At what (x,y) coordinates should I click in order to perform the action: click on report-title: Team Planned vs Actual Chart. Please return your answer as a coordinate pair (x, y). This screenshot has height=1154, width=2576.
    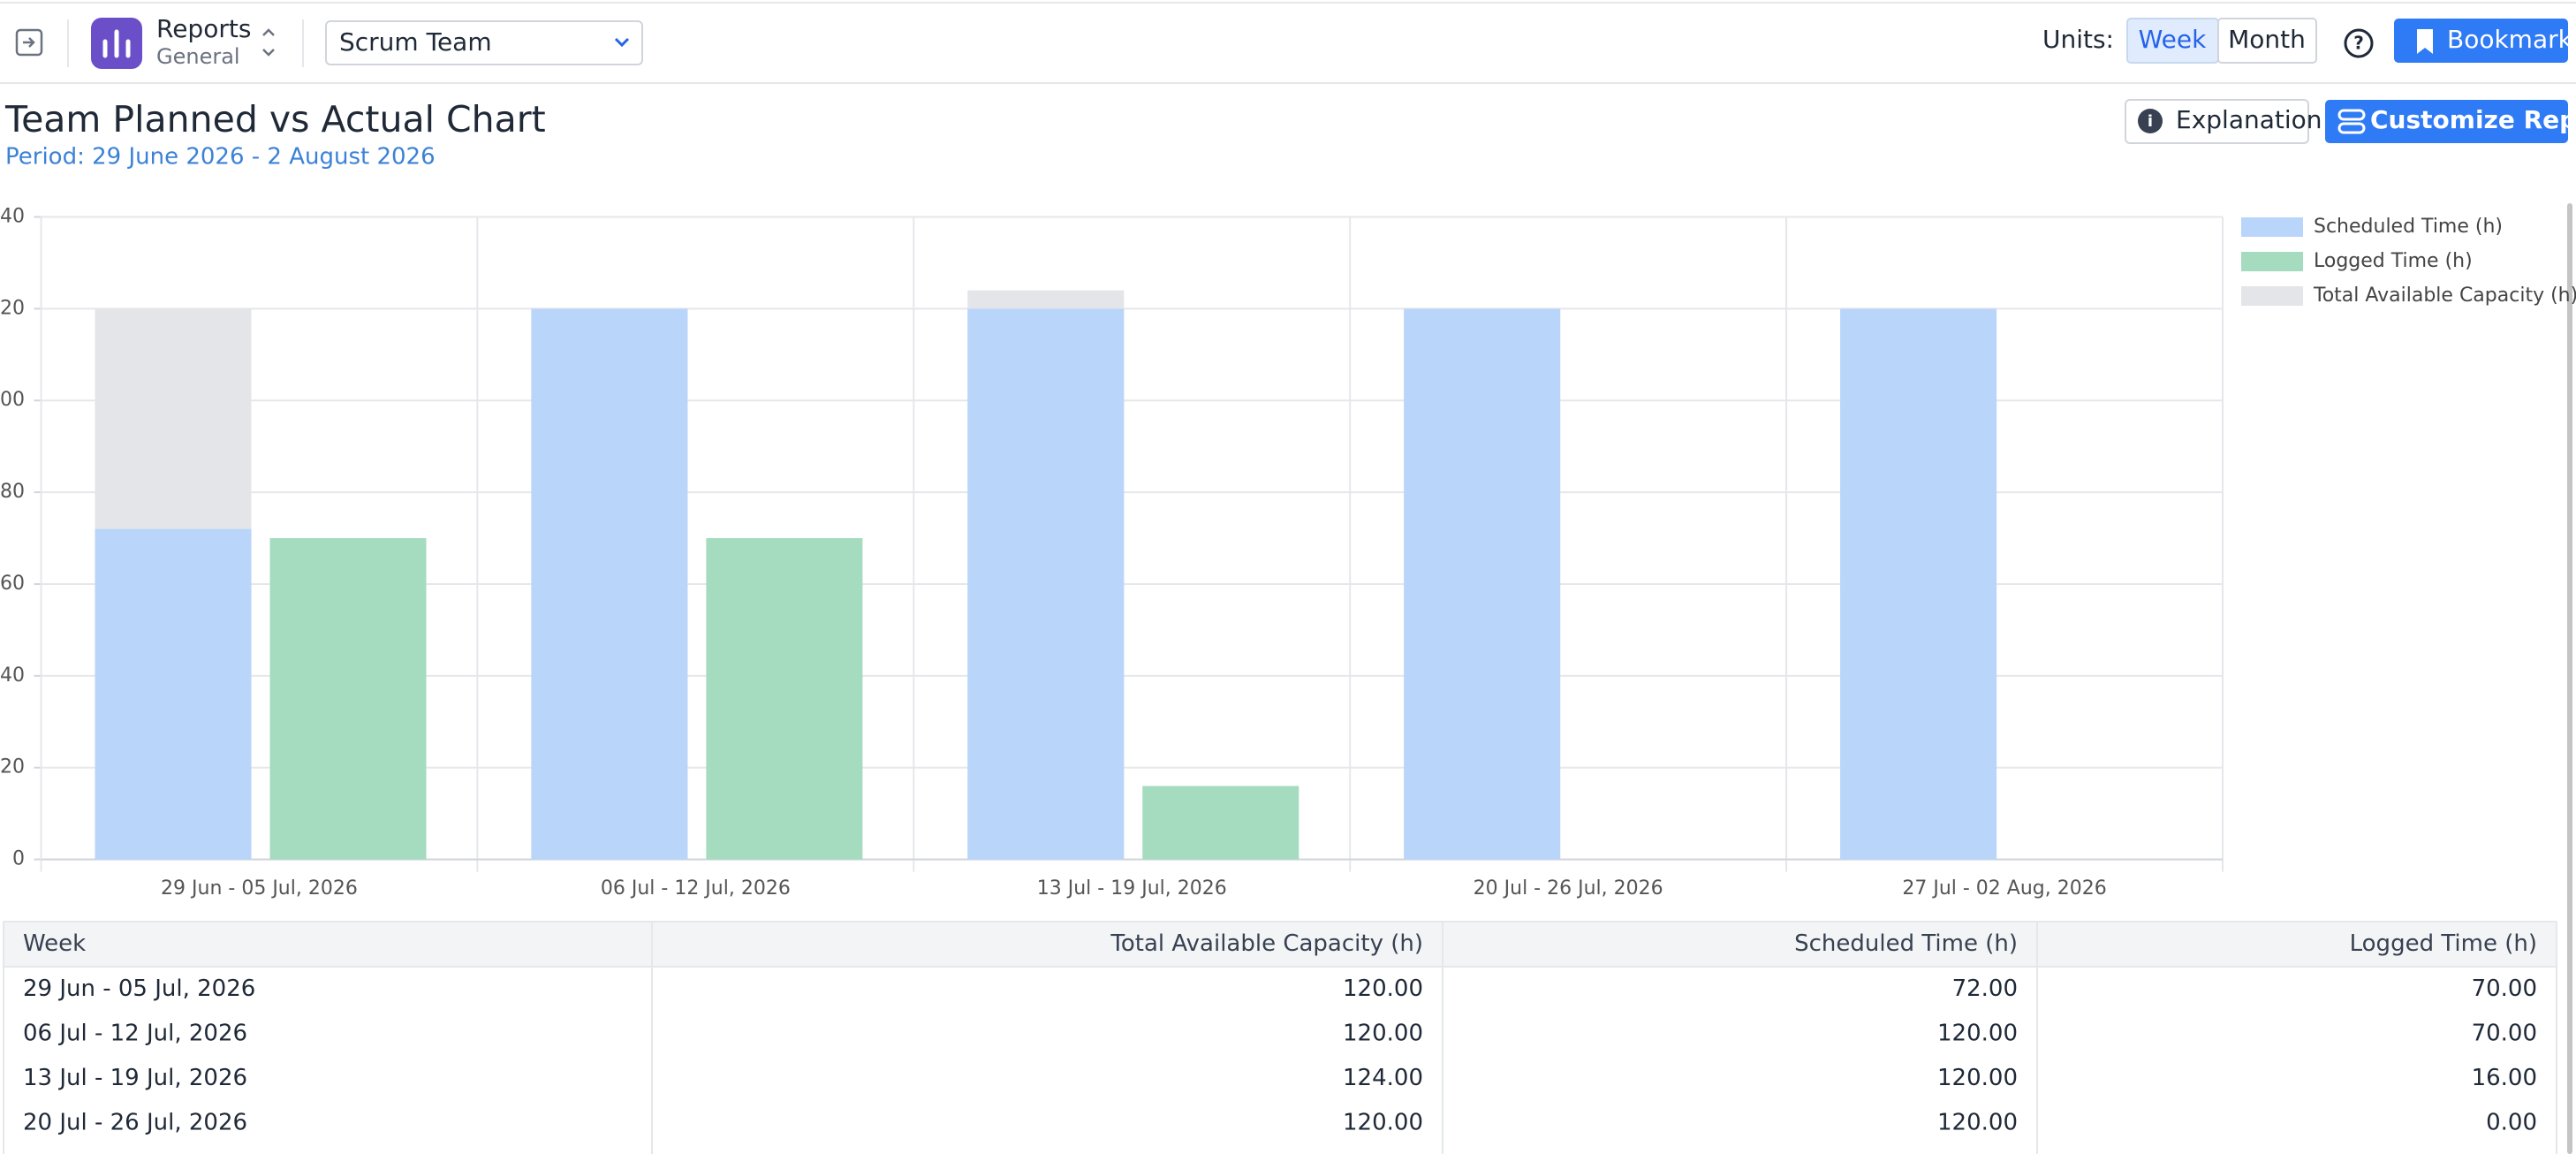
    Looking at the image, I should click on (275, 119).